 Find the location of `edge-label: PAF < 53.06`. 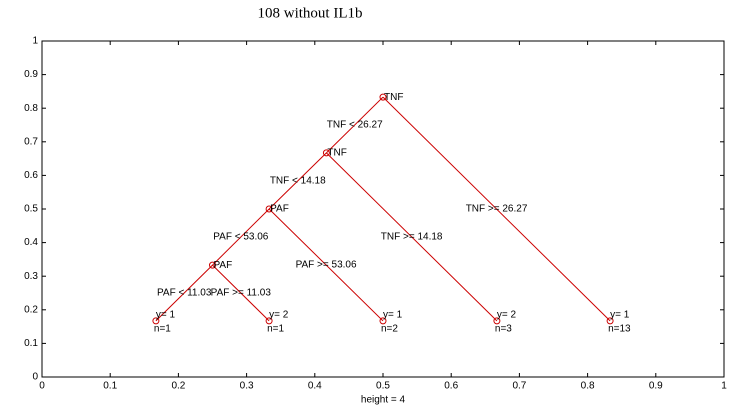

edge-label: PAF < 53.06 is located at coordinates (241, 237).